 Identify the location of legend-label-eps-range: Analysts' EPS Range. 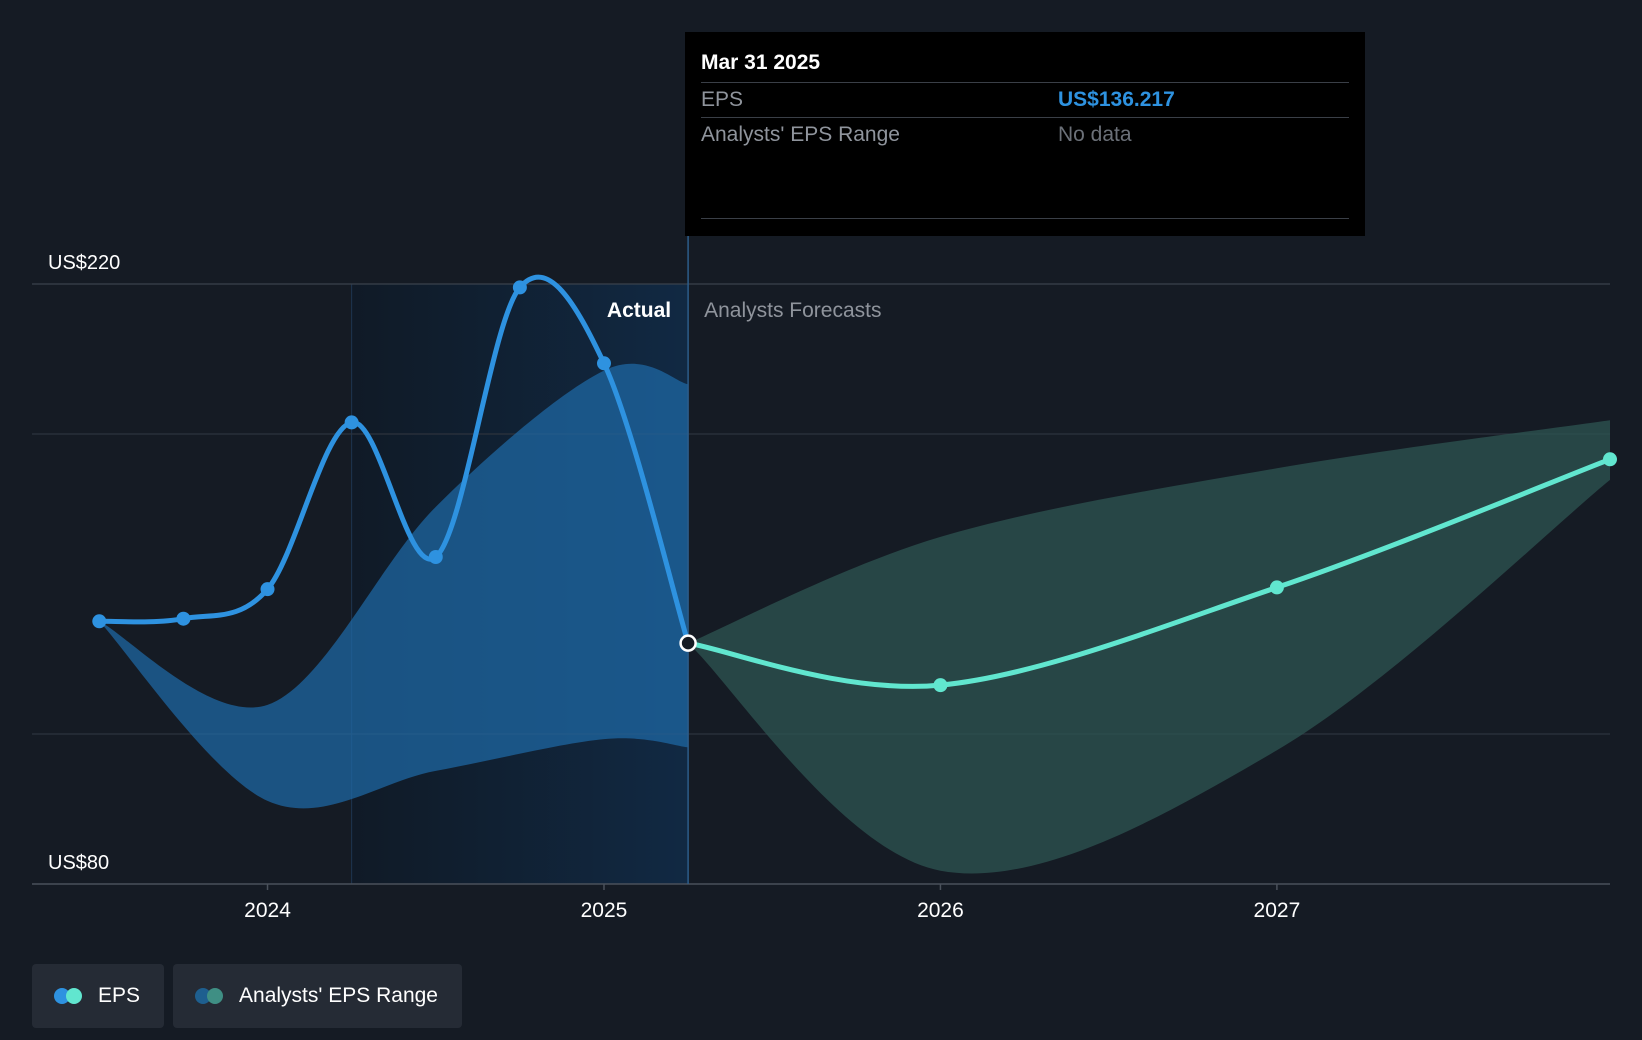
(338, 995).